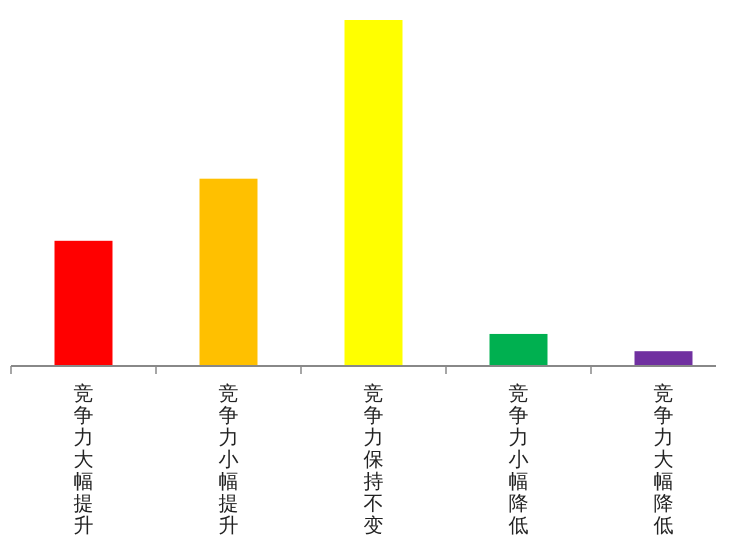 The width and height of the screenshot is (730, 546). I want to click on x-tick-label: 竞争力大幅降低, so click(664, 459).